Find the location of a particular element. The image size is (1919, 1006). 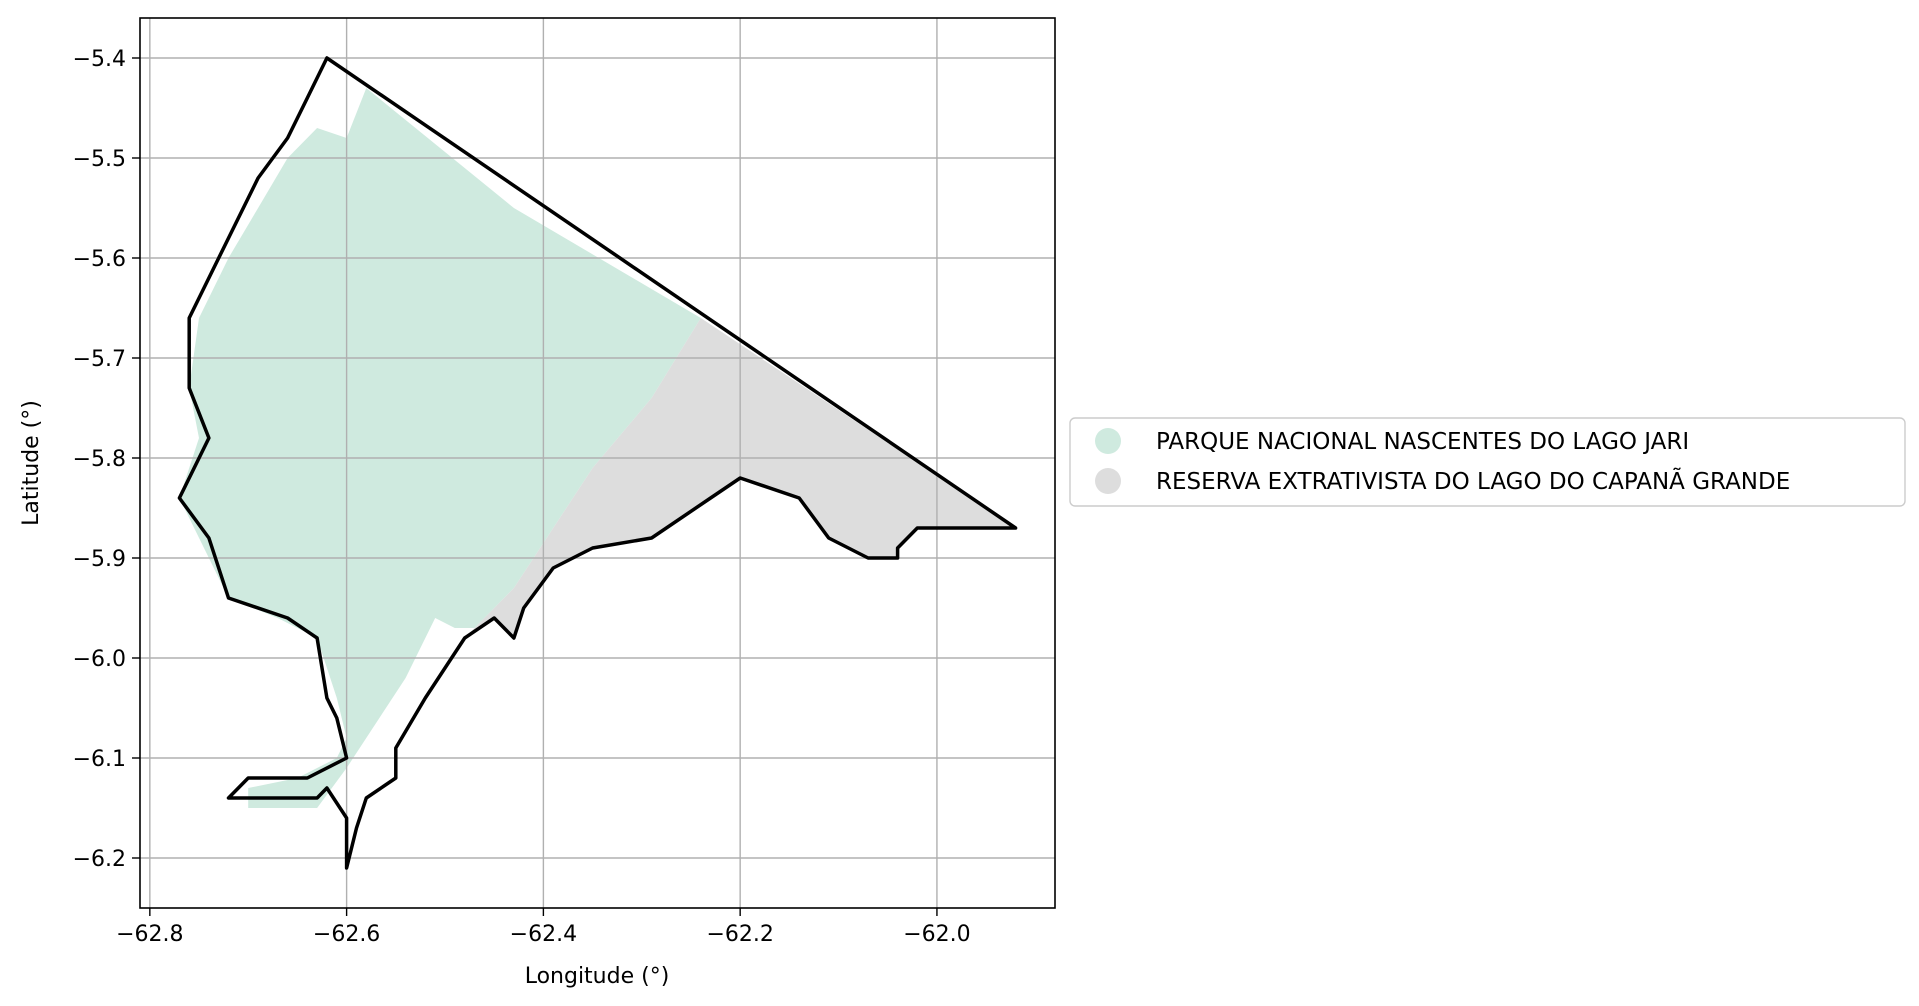

y-tick-label: −5.9 is located at coordinates (99, 559).